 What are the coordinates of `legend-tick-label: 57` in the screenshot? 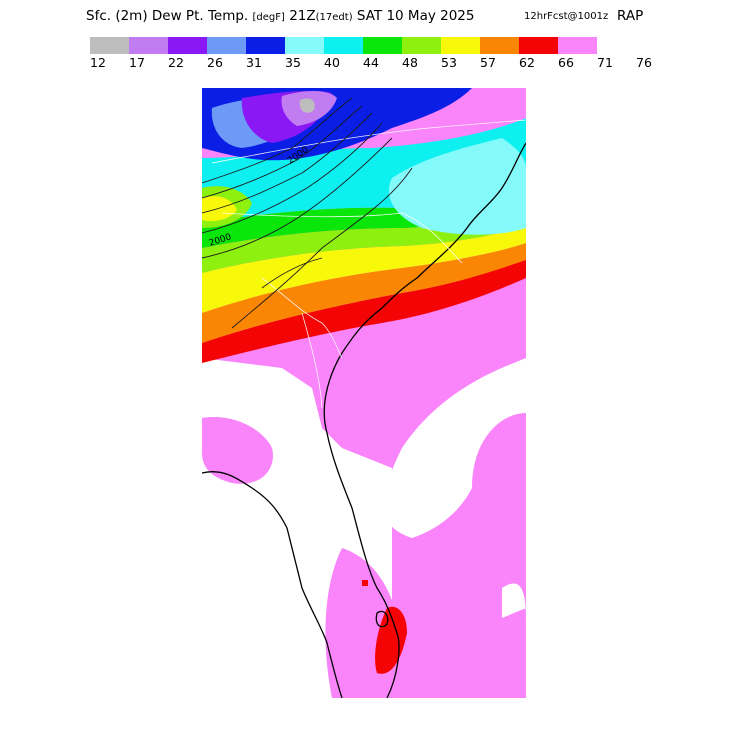 It's located at (488, 62).